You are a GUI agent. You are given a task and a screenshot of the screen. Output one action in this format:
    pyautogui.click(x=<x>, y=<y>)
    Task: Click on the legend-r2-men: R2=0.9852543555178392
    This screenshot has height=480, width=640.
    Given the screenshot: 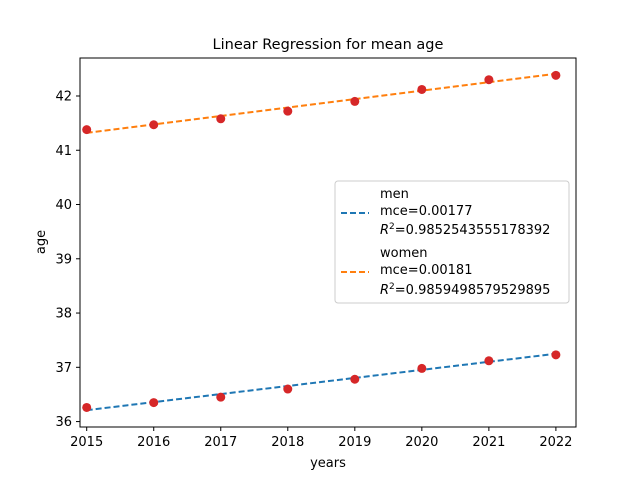 What is the action you would take?
    pyautogui.click(x=465, y=230)
    